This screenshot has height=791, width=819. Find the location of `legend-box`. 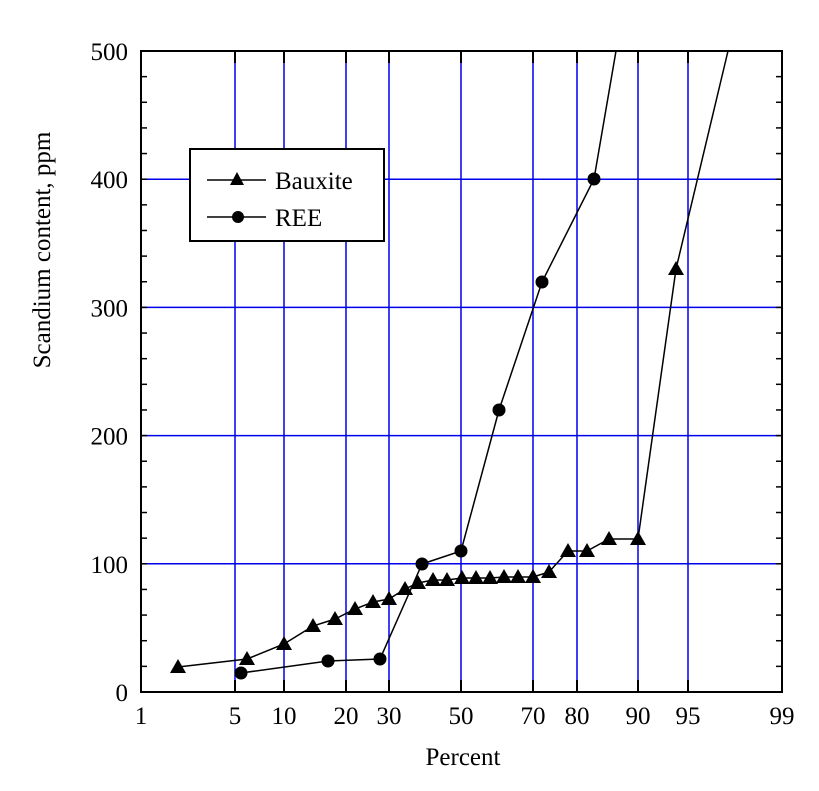

legend-box is located at coordinates (287, 195).